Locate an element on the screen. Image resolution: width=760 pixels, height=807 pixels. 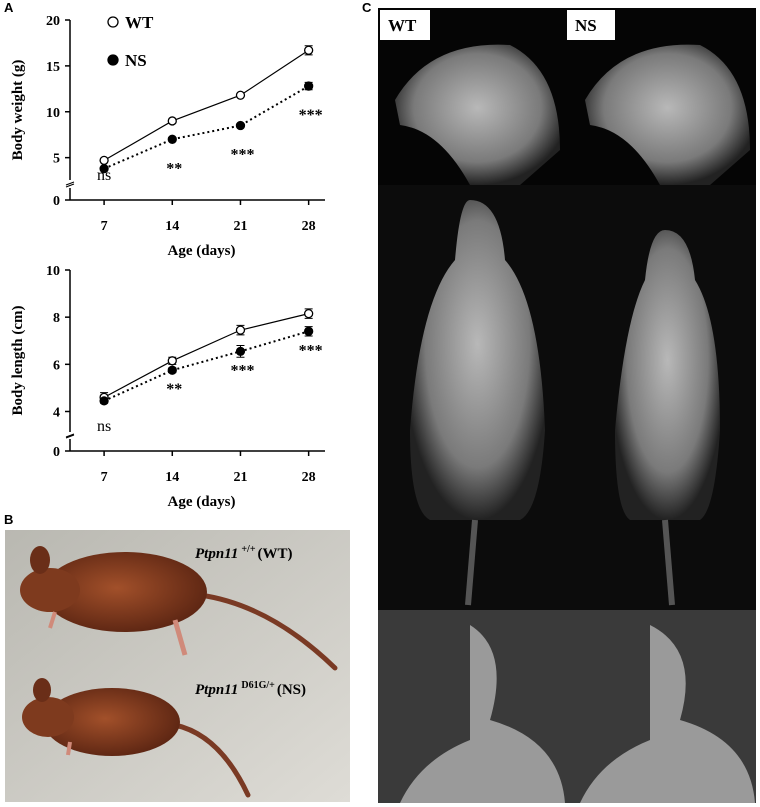
legend-label: WT is located at coordinates (139, 22).